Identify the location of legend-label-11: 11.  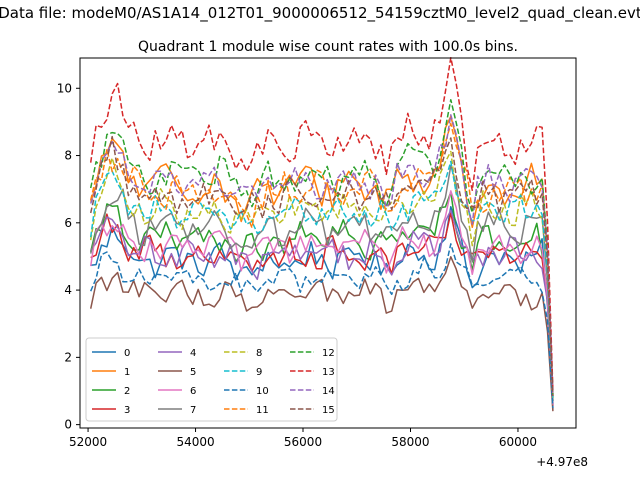
(262, 410).